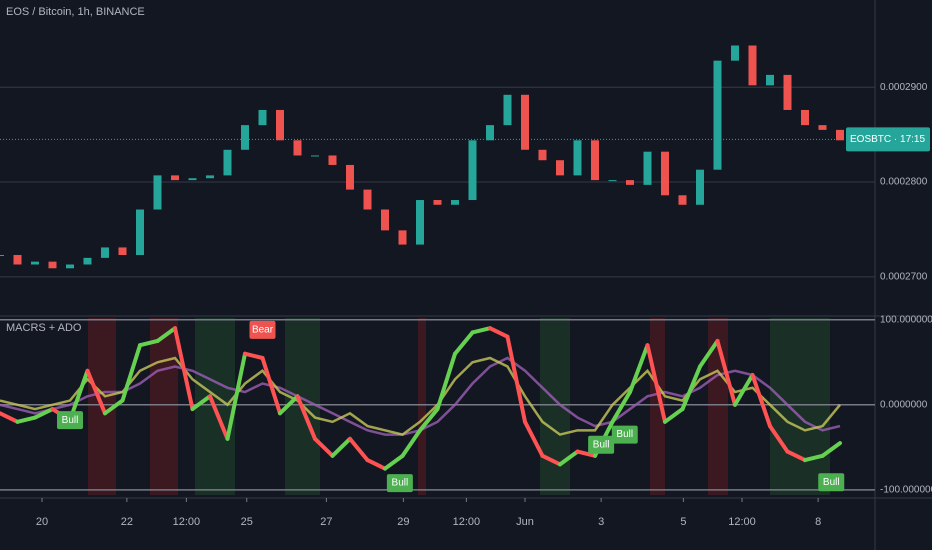 This screenshot has height=550, width=932. What do you see at coordinates (403, 522) in the screenshot?
I see `x-tick-label: 29` at bounding box center [403, 522].